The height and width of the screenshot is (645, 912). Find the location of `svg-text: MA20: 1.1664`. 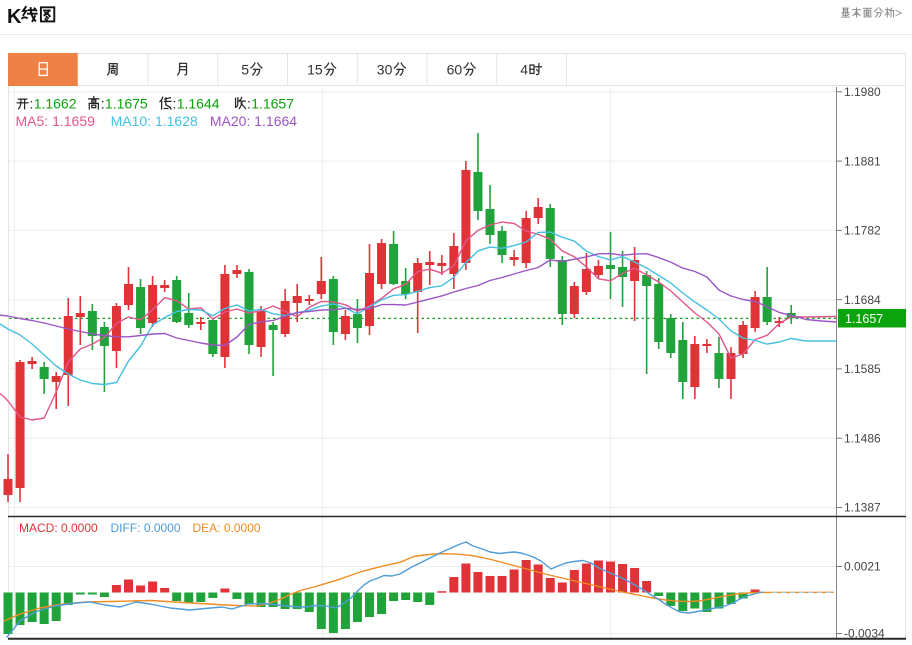

svg-text: MA20: 1.1664 is located at coordinates (253, 121).